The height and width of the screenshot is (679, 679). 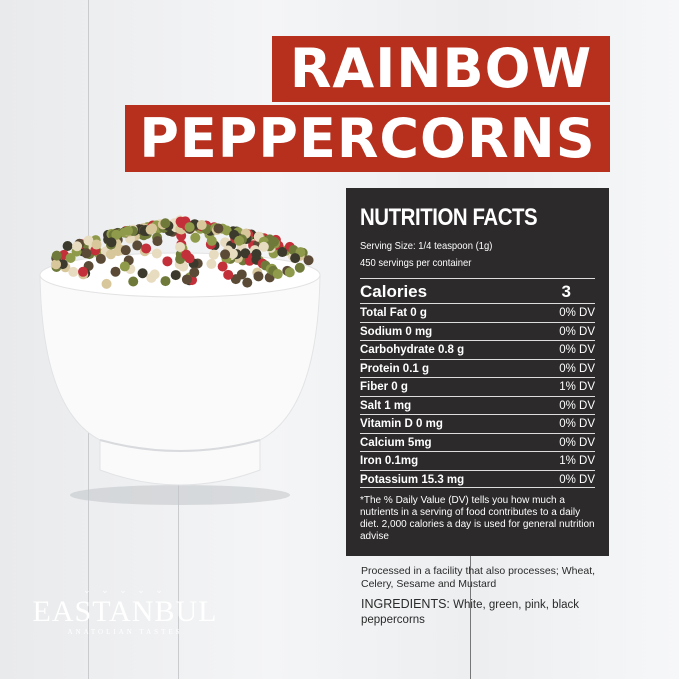 I want to click on nutrient-row: Iron 0.1mg 1% DV, so click(x=477, y=460).